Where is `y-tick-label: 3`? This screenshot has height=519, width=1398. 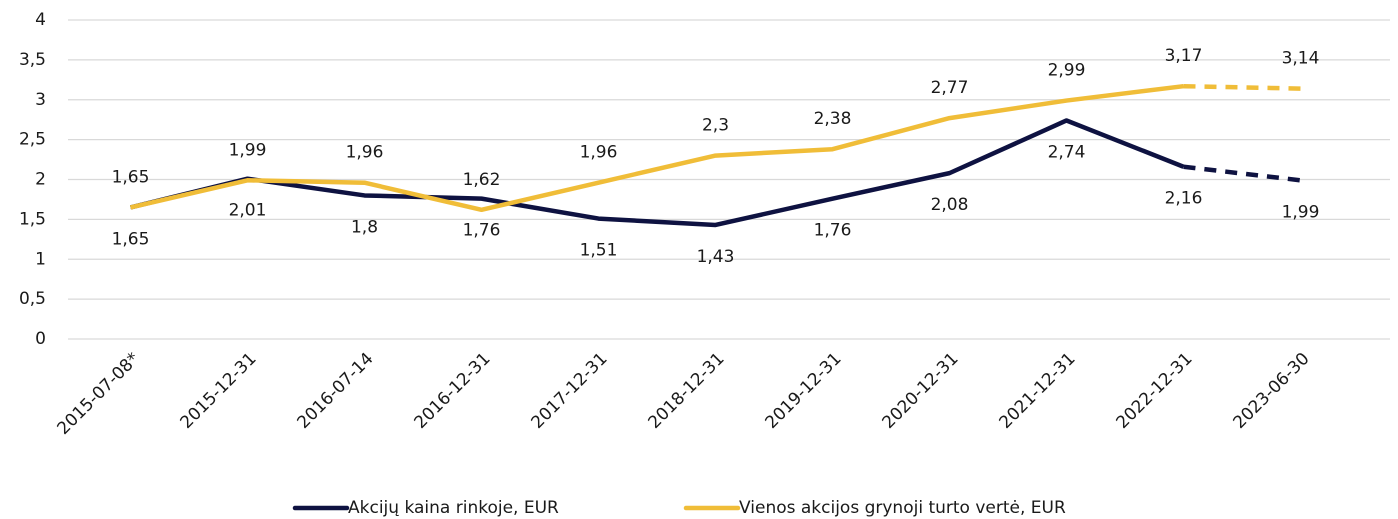 y-tick-label: 3 is located at coordinates (40, 100).